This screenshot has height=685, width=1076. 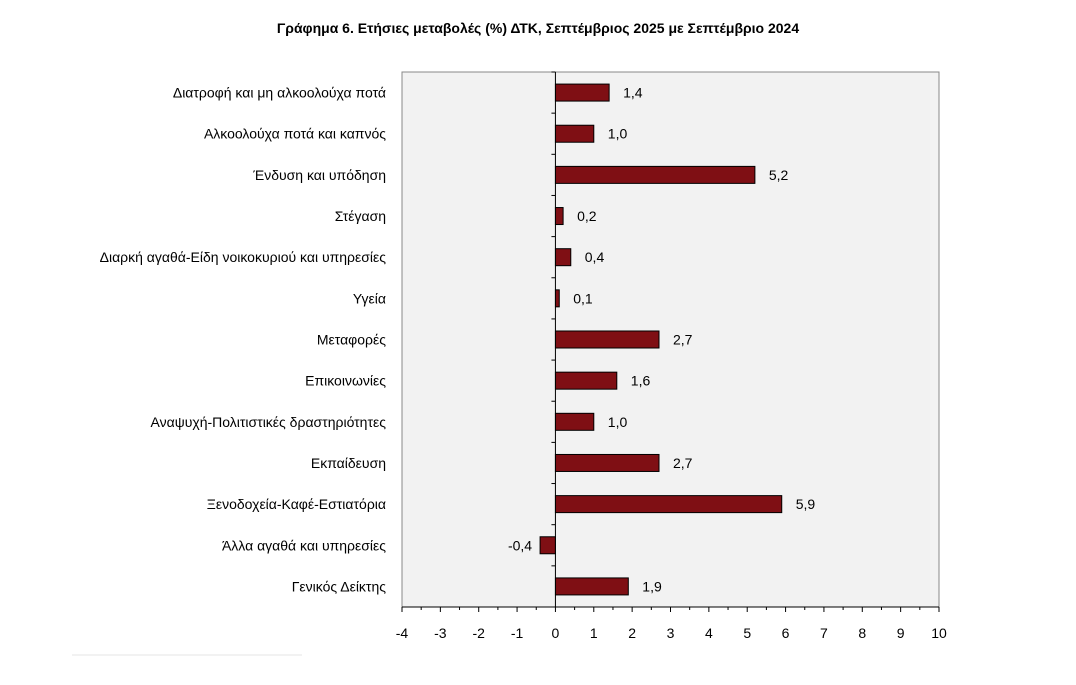 What do you see at coordinates (402, 633) in the screenshot?
I see `x-tick-label: -4` at bounding box center [402, 633].